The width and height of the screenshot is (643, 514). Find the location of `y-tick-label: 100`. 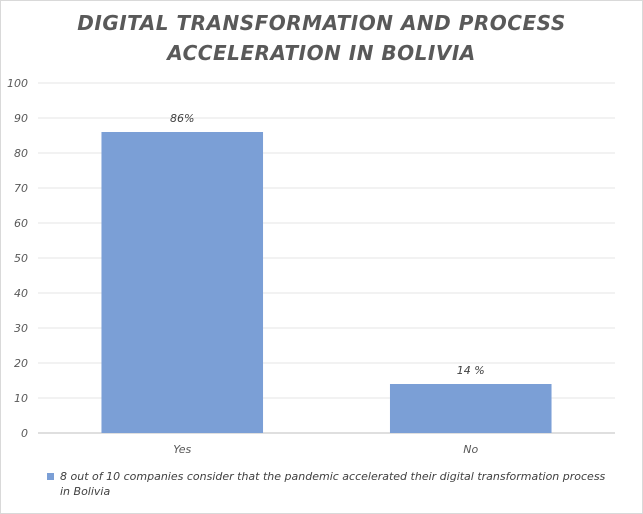

y-tick-label: 100 is located at coordinates (17, 83).